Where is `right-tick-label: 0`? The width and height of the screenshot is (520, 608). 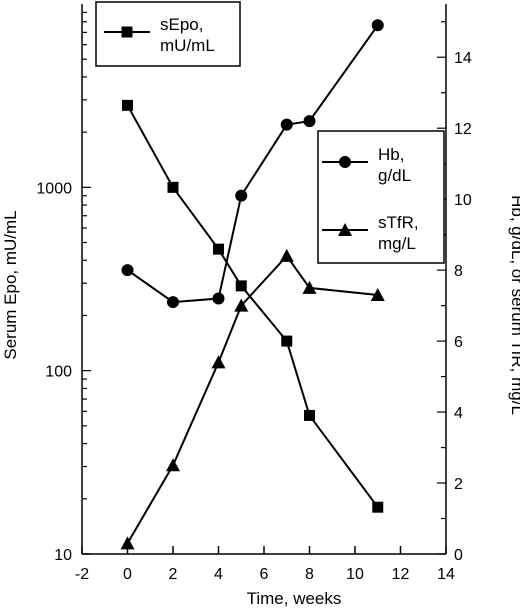 right-tick-label: 0 is located at coordinates (458, 555).